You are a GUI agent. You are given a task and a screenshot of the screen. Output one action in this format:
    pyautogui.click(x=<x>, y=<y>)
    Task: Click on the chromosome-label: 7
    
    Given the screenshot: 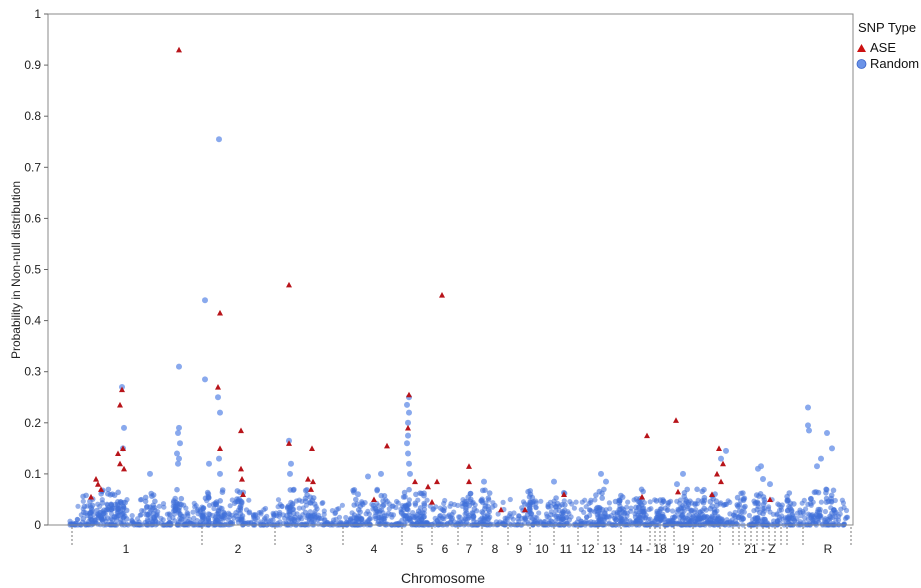 What is the action you would take?
    pyautogui.click(x=469, y=549)
    